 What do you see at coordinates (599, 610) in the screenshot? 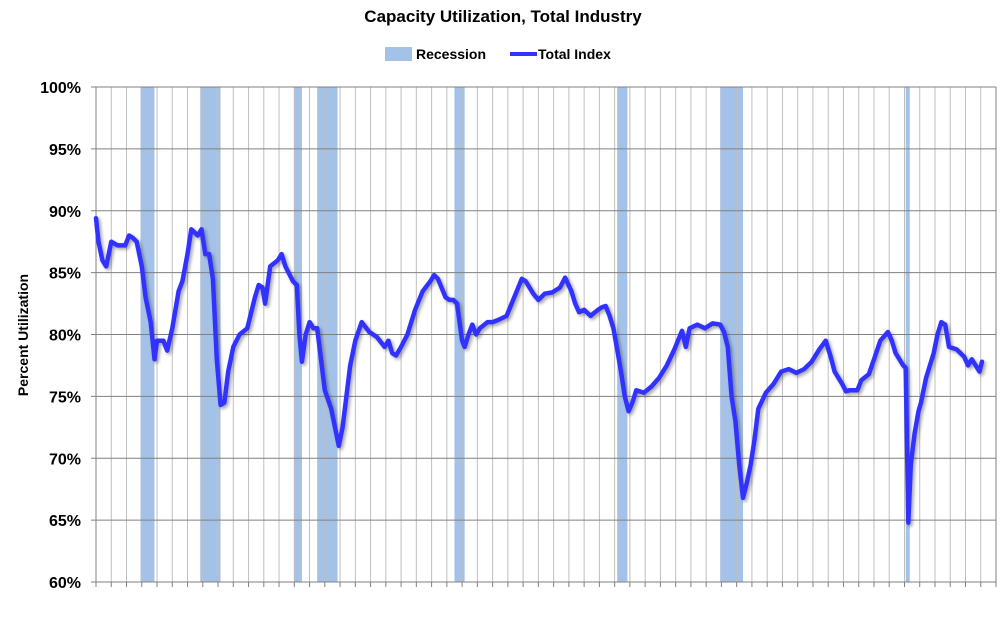
I see `x-tick-label: Jan-00` at bounding box center [599, 610].